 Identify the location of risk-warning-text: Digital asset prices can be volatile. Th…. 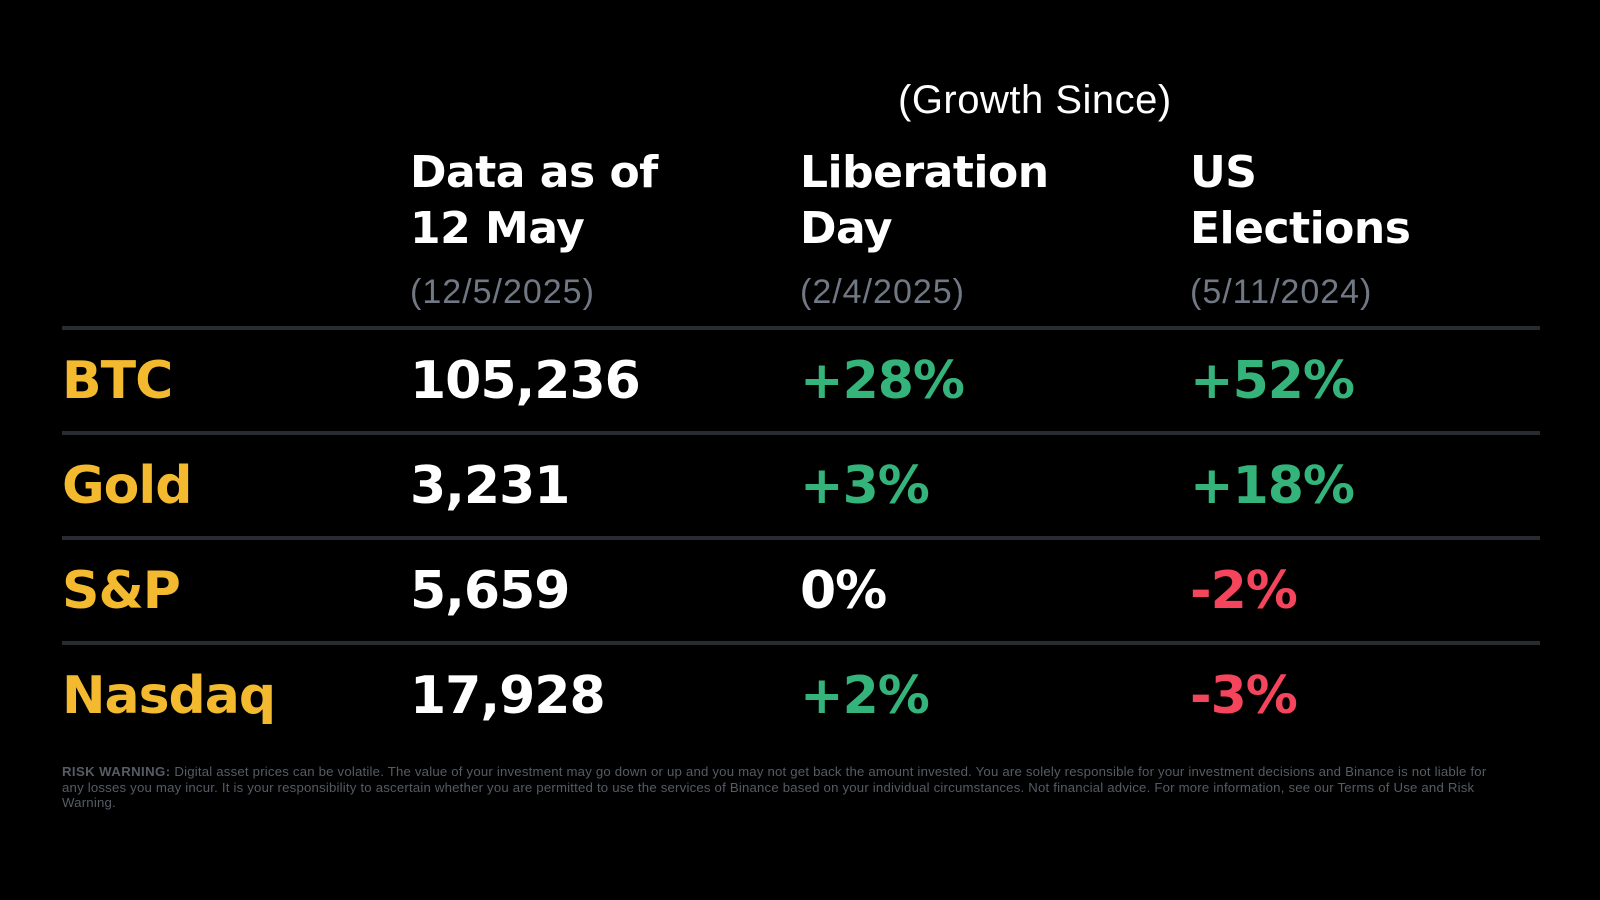
(774, 787).